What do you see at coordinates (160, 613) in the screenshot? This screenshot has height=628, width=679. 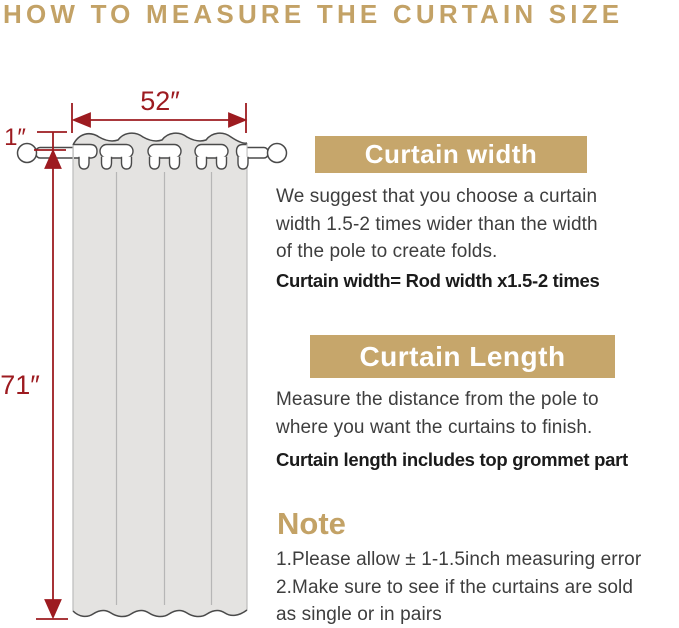 I see `curtain-bottom-wave` at bounding box center [160, 613].